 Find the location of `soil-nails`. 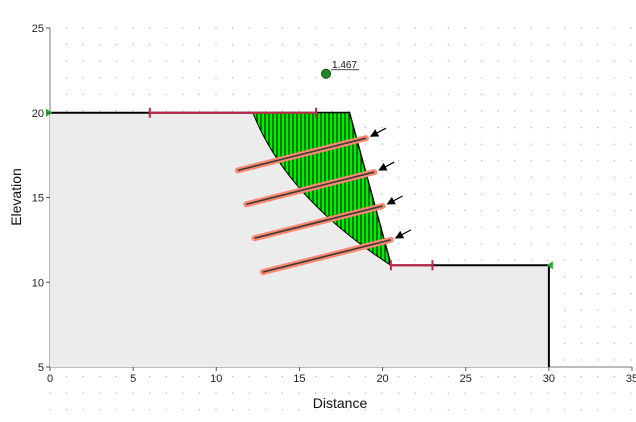

soil-nails is located at coordinates (323, 201).